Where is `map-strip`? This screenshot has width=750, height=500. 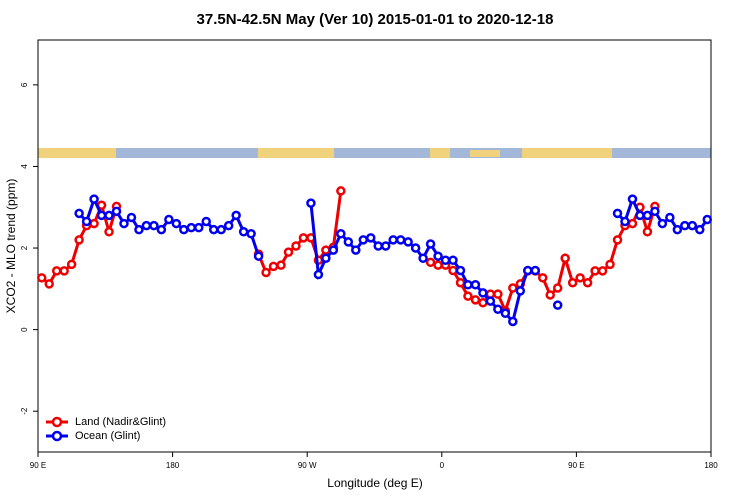 map-strip is located at coordinates (374, 153).